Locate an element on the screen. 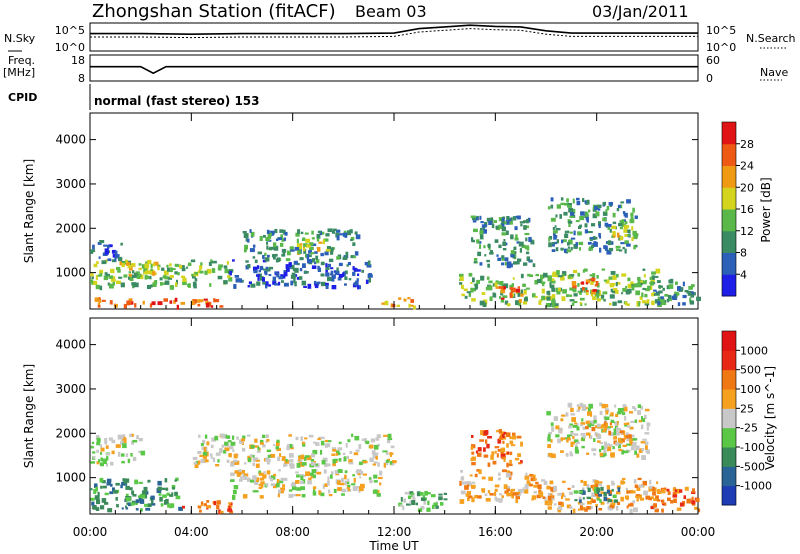  y-tick-label: 3000 is located at coordinates (70, 389).